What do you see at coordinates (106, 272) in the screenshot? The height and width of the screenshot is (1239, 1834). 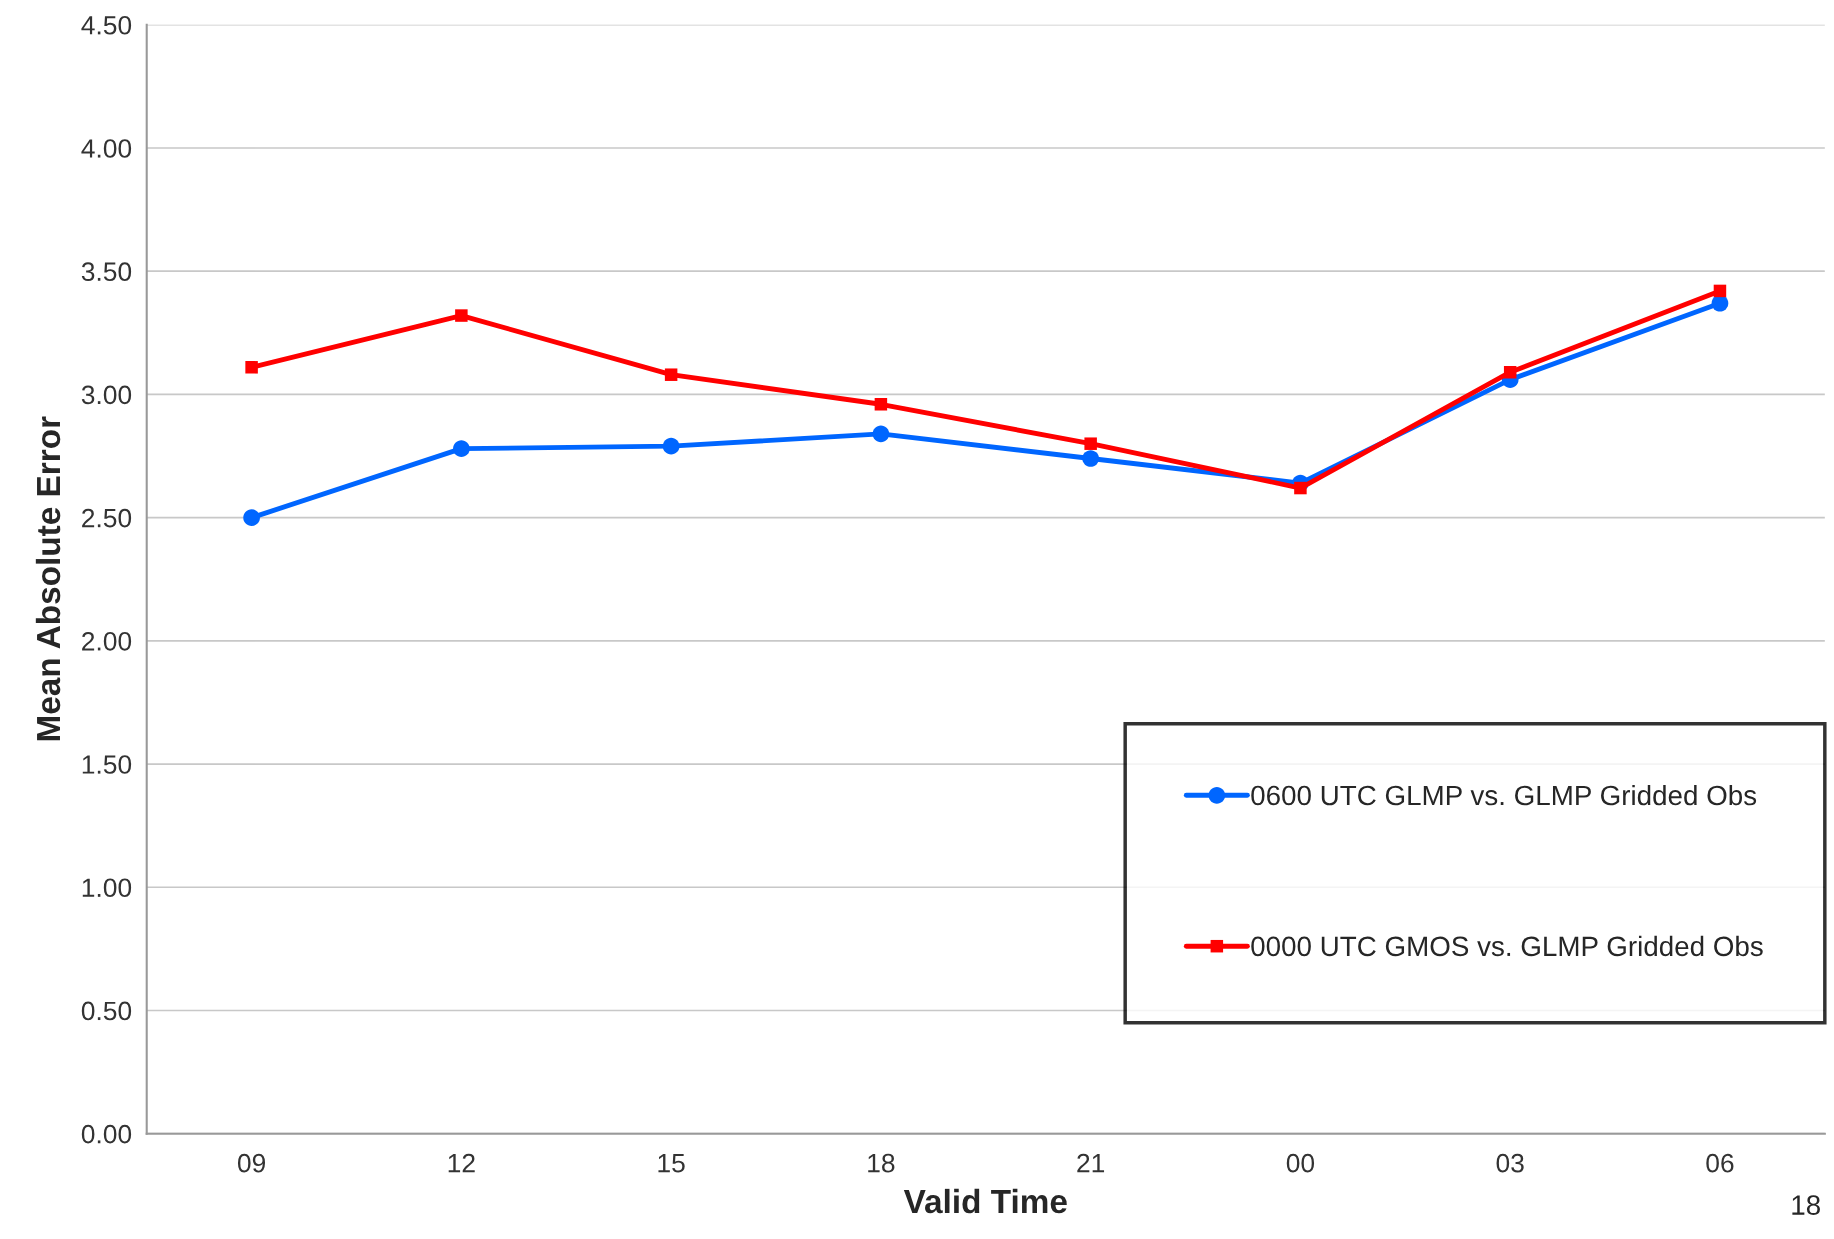 I see `y-tick-label: 3.50` at bounding box center [106, 272].